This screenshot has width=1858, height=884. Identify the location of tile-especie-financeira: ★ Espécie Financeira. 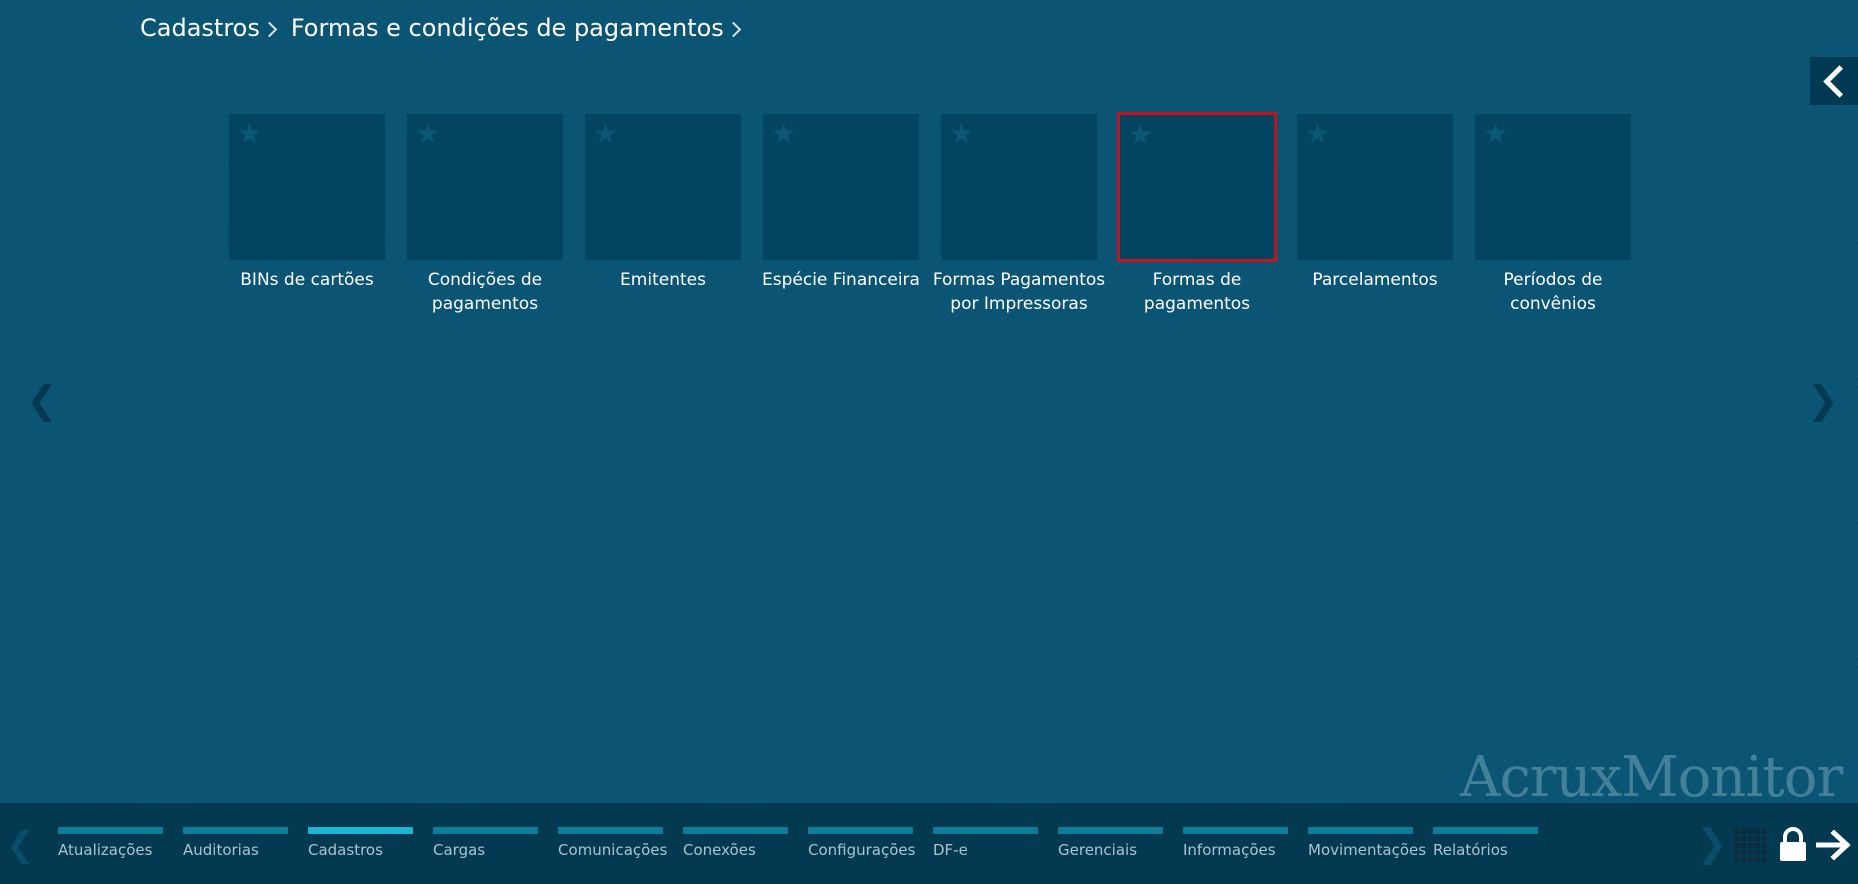
(841, 215).